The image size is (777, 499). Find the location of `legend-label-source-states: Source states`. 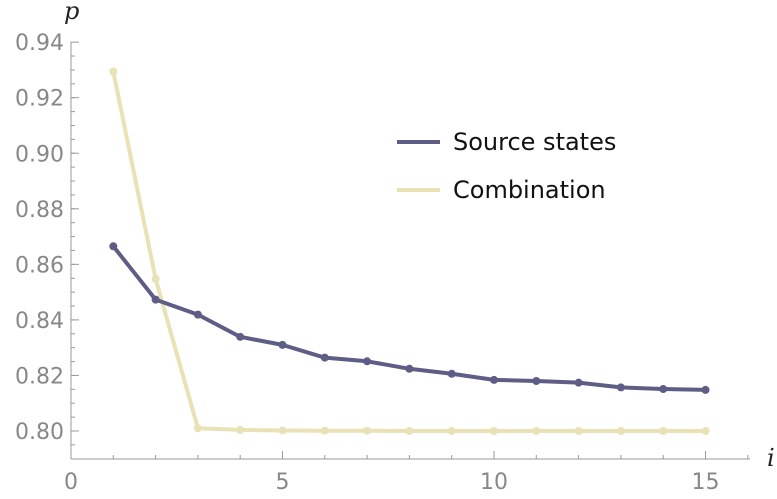

legend-label-source-states: Source states is located at coordinates (534, 142).